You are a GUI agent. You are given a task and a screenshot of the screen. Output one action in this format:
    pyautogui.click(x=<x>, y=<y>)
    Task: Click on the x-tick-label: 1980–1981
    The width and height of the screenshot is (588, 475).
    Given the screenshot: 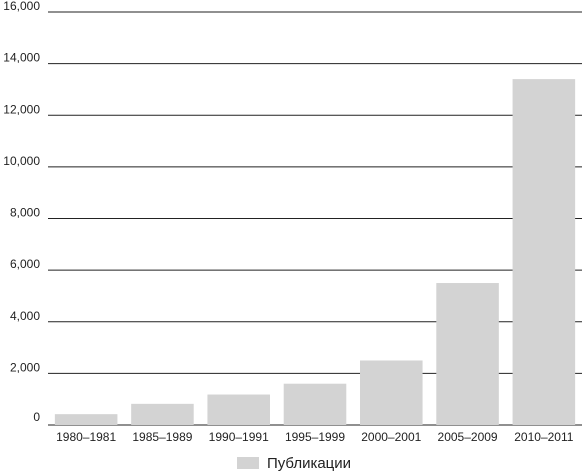 What is the action you would take?
    pyautogui.click(x=86, y=437)
    